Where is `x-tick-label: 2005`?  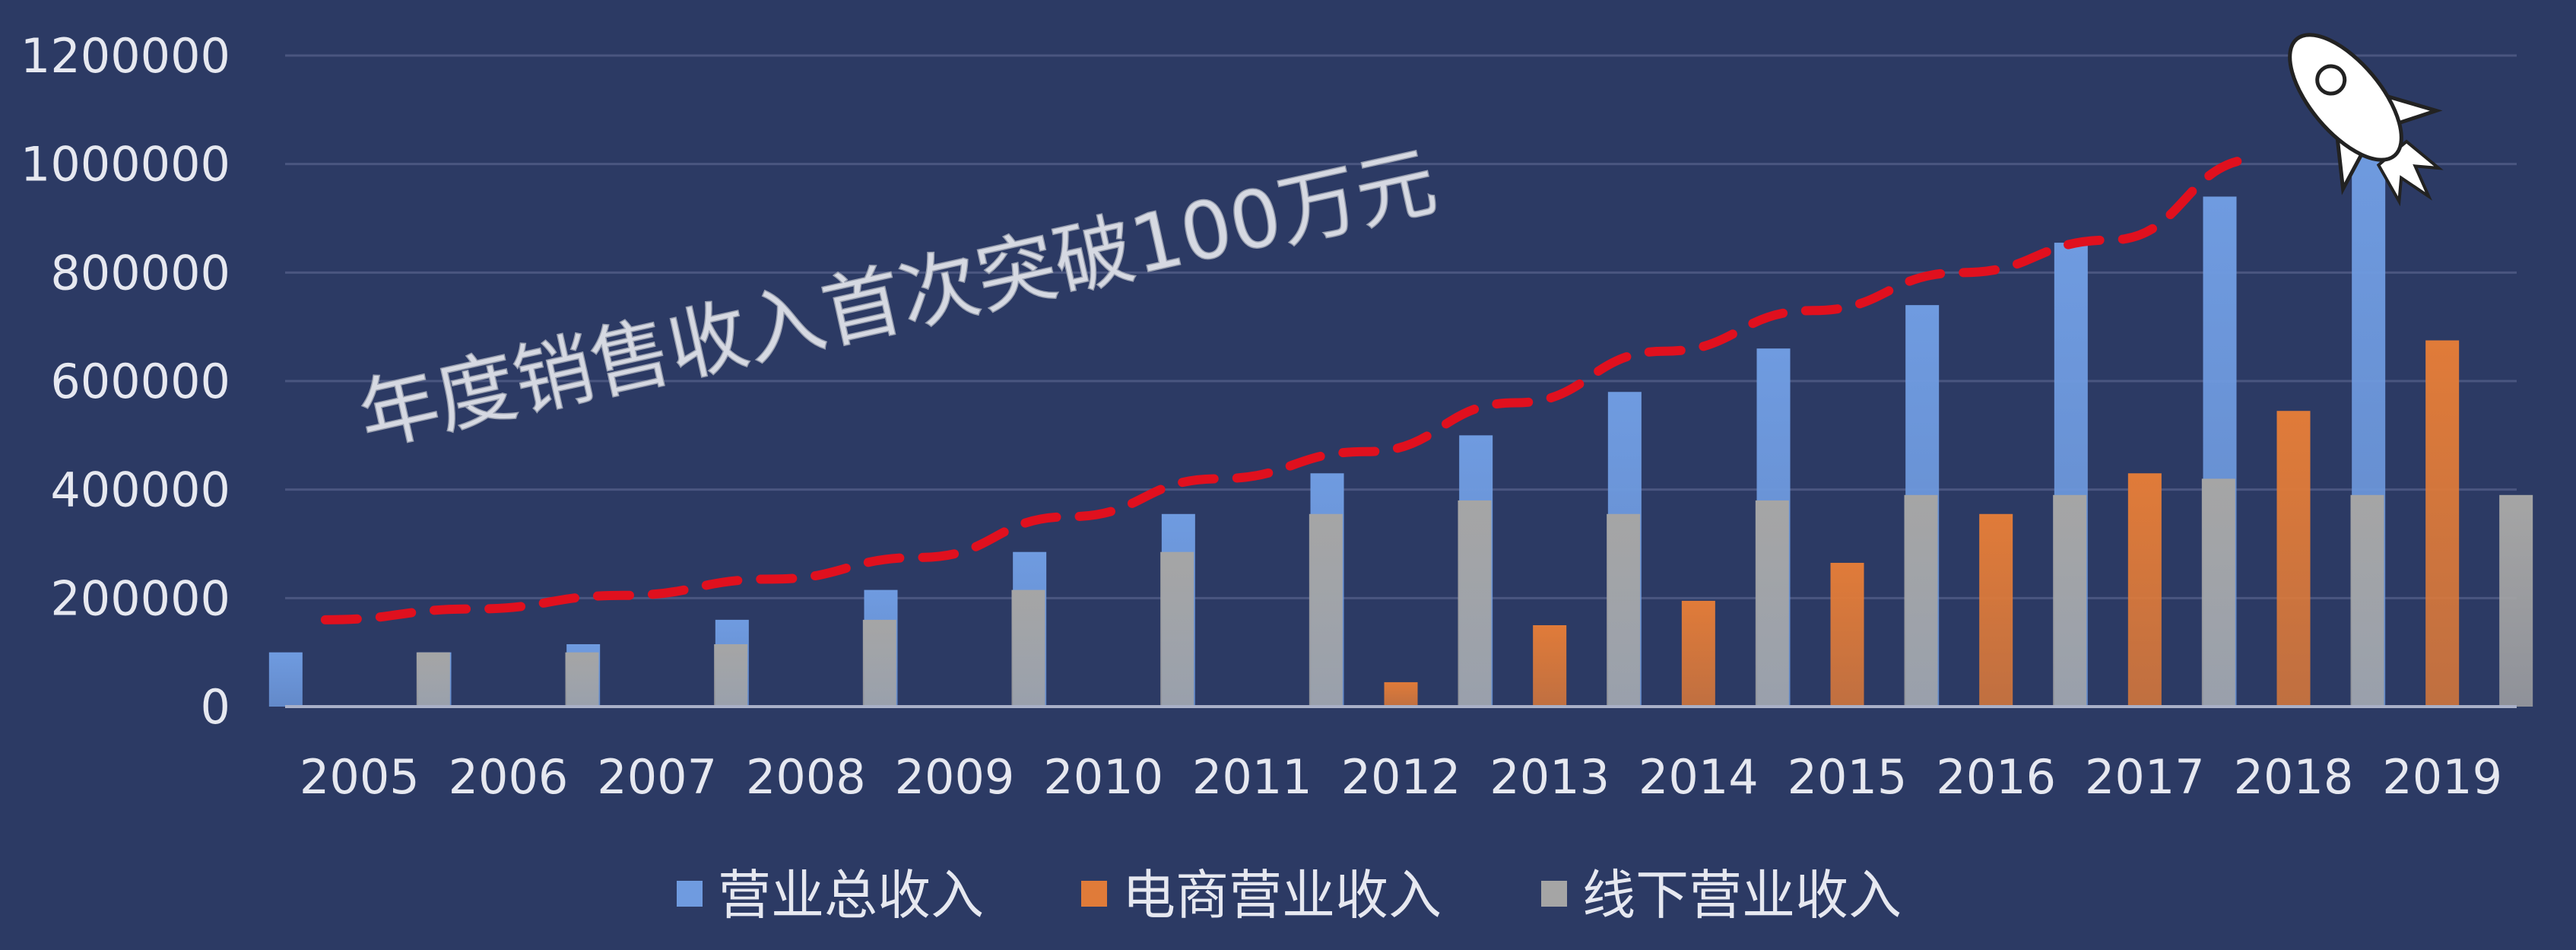 x-tick-label: 2005 is located at coordinates (360, 777).